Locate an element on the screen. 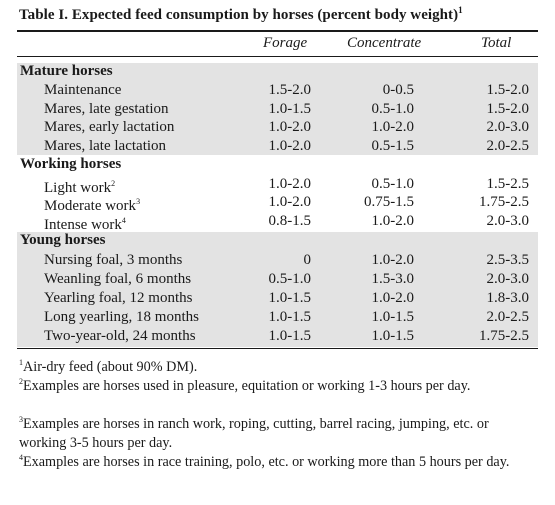 The width and height of the screenshot is (555, 505). row-label: Two-year-old, 24 months is located at coordinates (120, 336).